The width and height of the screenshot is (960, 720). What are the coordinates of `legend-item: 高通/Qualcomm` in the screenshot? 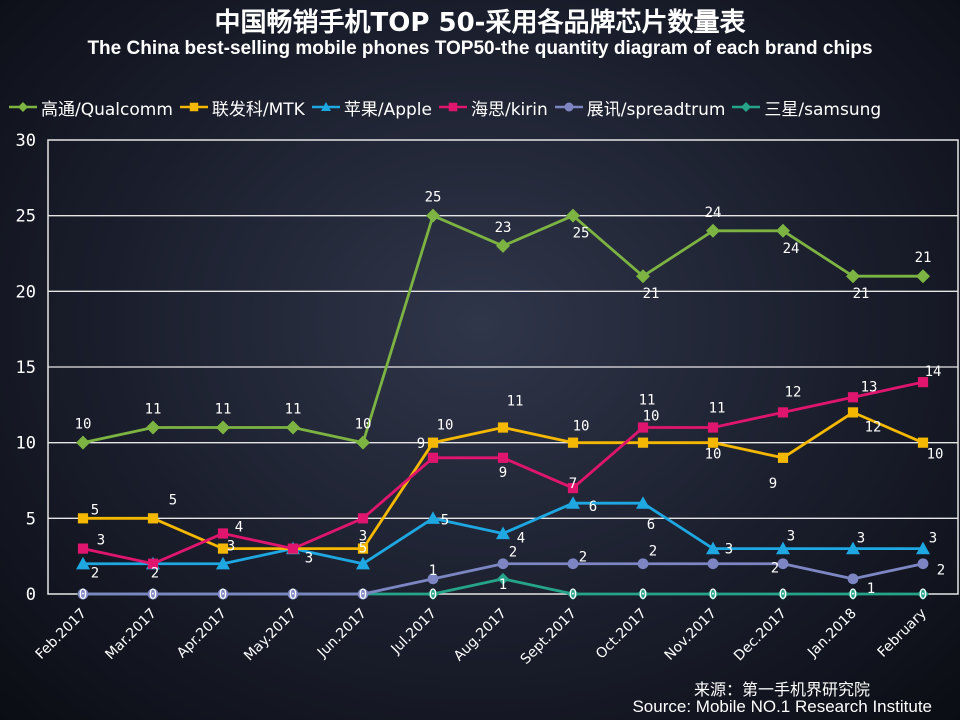 It's located at (90, 107).